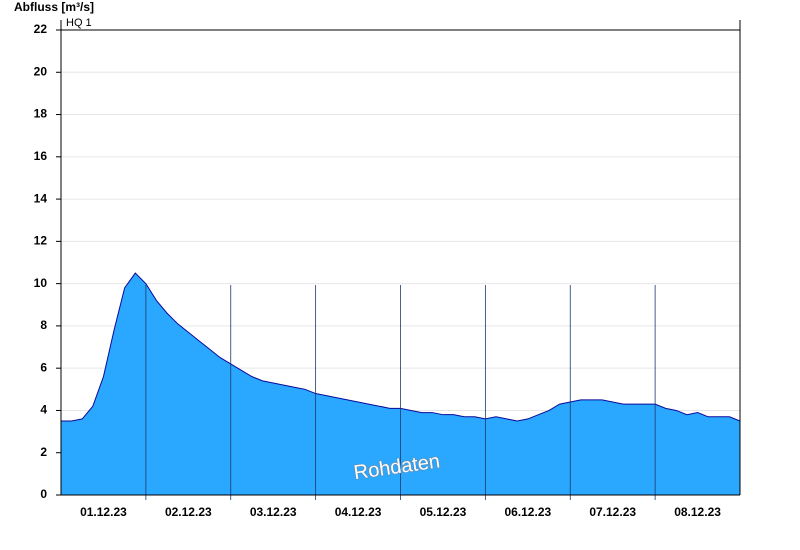  Describe the element at coordinates (79, 23) in the screenshot. I see `hq-label: HQ 1` at that location.